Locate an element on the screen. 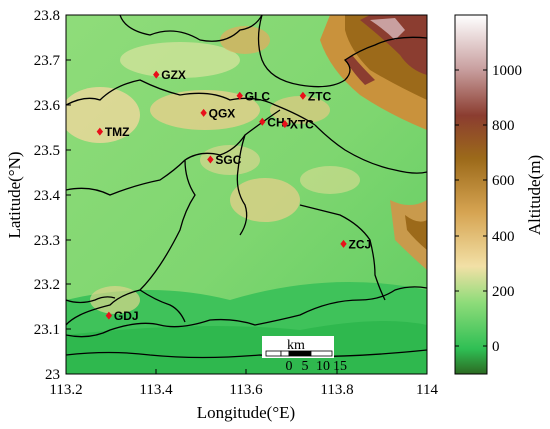 The height and width of the screenshot is (429, 550). y-tick-label: 23 is located at coordinates (52, 375).